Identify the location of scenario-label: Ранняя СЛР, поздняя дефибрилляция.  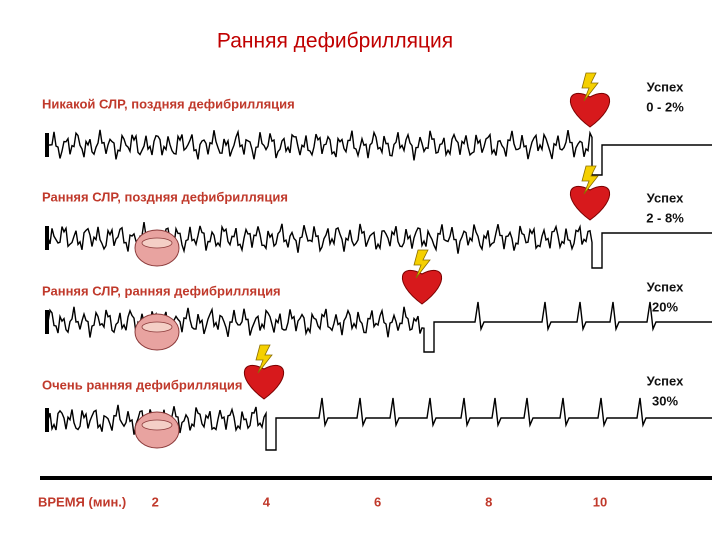
(165, 196).